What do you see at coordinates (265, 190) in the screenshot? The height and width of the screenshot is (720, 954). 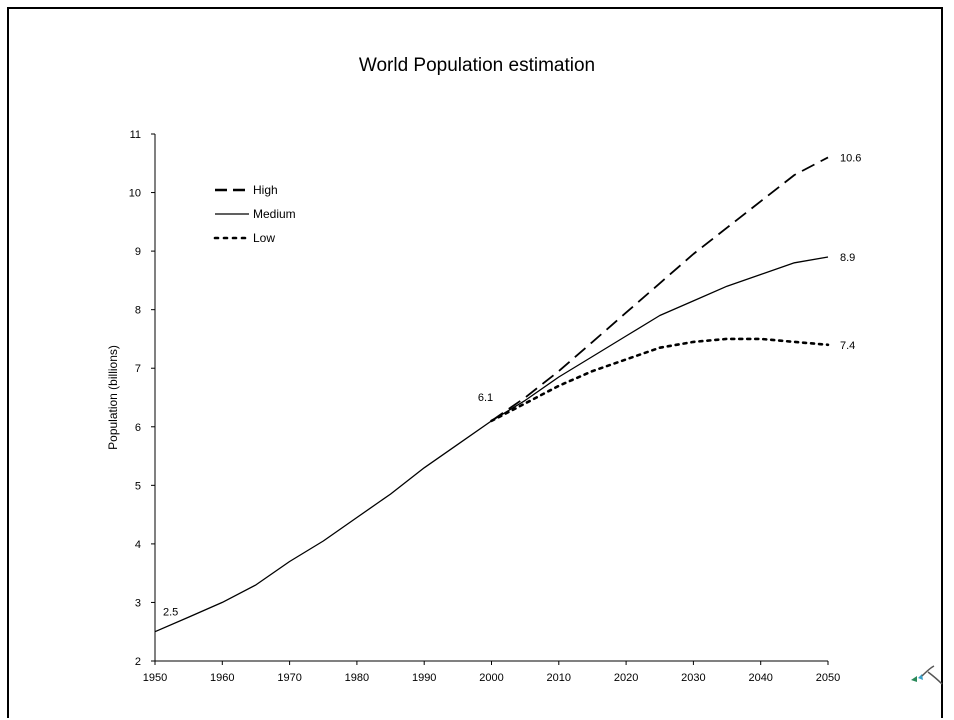 I see `legend-label-high: High` at bounding box center [265, 190].